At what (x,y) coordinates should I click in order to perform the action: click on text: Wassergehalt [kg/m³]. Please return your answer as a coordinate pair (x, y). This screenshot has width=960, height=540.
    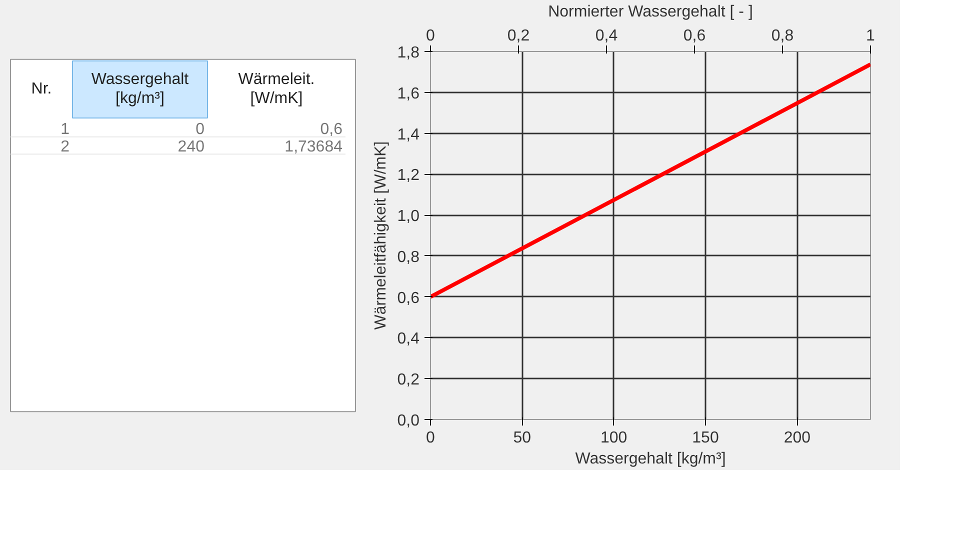
    Looking at the image, I should click on (140, 89).